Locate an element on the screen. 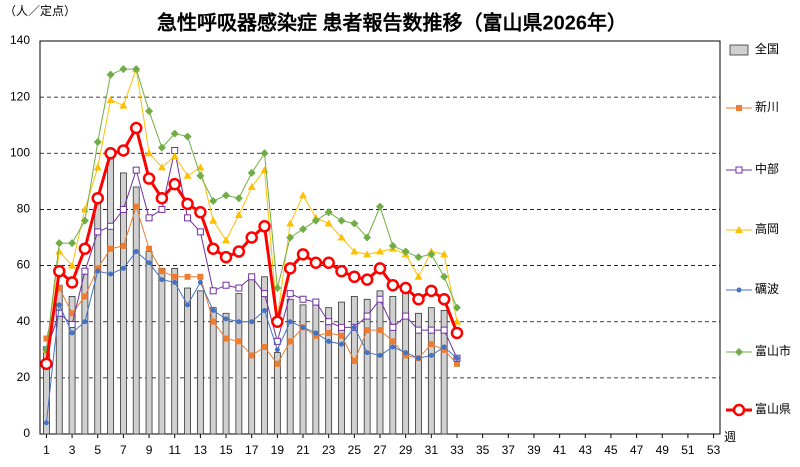 The width and height of the screenshot is (800, 467). x-tick-label: 9 is located at coordinates (149, 450).